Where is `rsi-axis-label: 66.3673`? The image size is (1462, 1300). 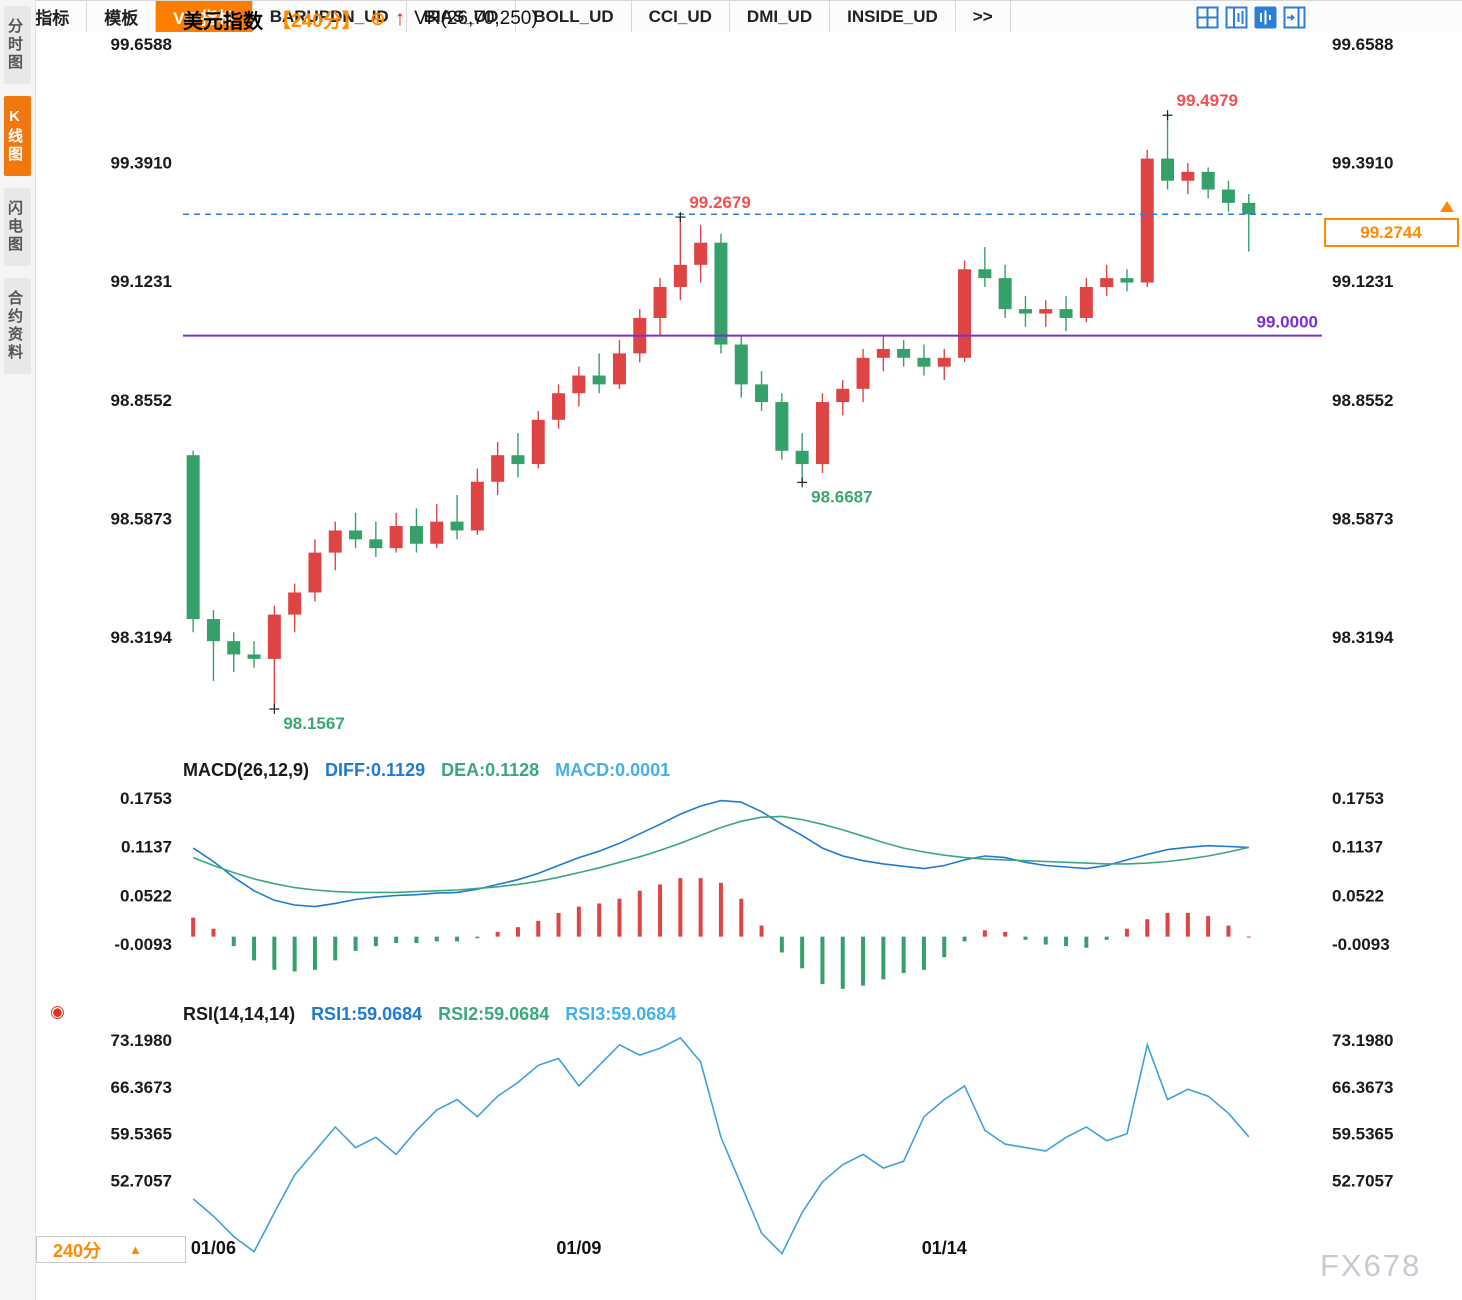 rsi-axis-label: 66.3673 is located at coordinates (141, 1087).